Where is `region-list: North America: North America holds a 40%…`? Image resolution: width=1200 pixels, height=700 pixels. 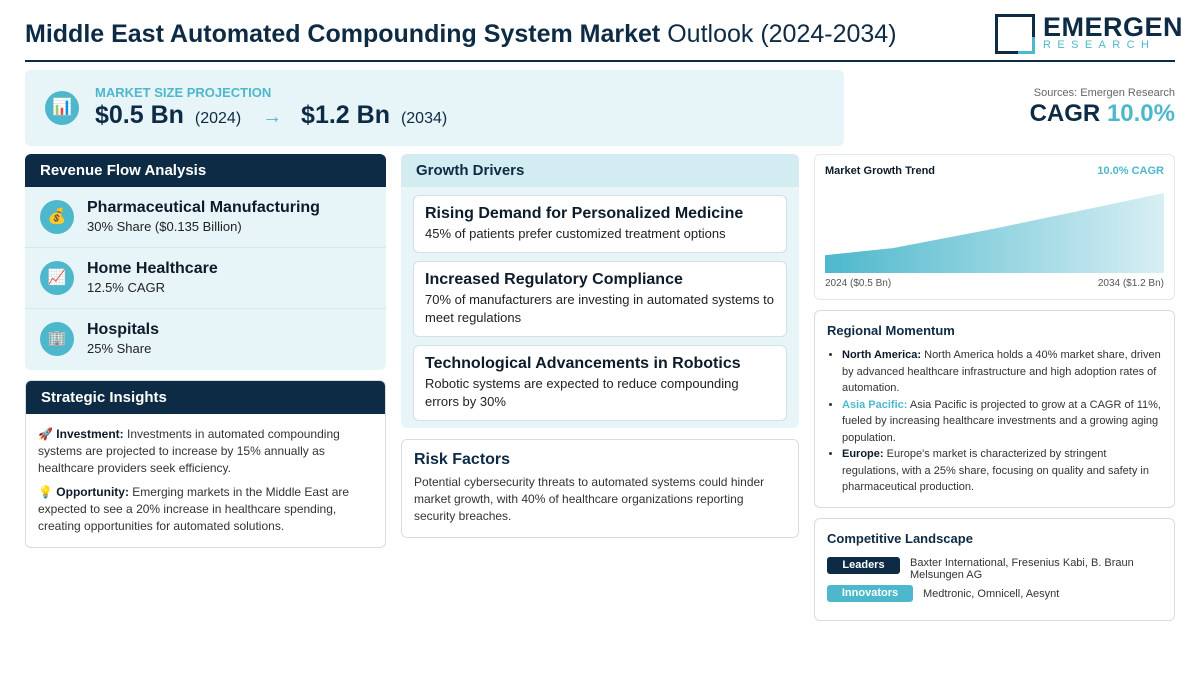 region-list: North America: North America holds a 40%… is located at coordinates (994, 421).